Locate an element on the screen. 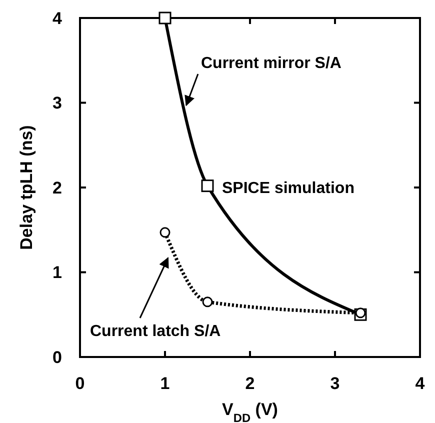 This screenshot has height=423, width=435. y-tick-label: 1 is located at coordinates (57, 272).